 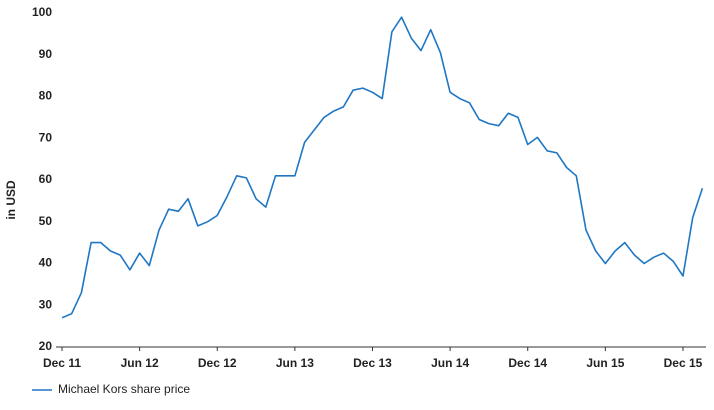 I want to click on legend-label: Michael Kors share price, so click(x=124, y=389).